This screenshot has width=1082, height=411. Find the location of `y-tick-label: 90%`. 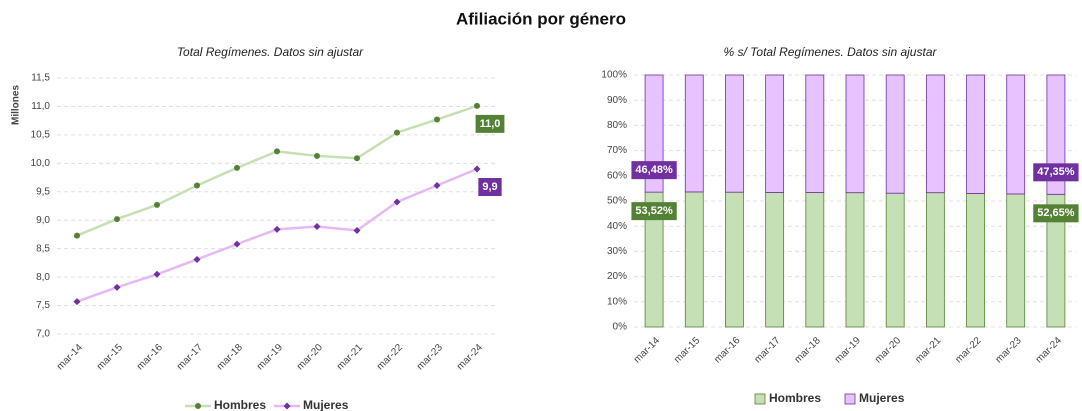

y-tick-label: 90% is located at coordinates (617, 100).